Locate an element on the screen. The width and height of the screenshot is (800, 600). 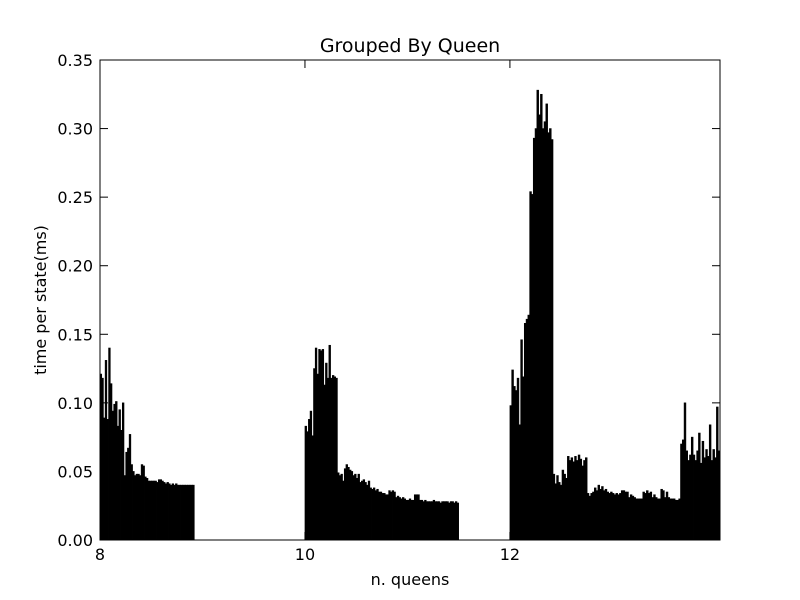
y-tick-label-4: 0.20 is located at coordinates (75, 266).